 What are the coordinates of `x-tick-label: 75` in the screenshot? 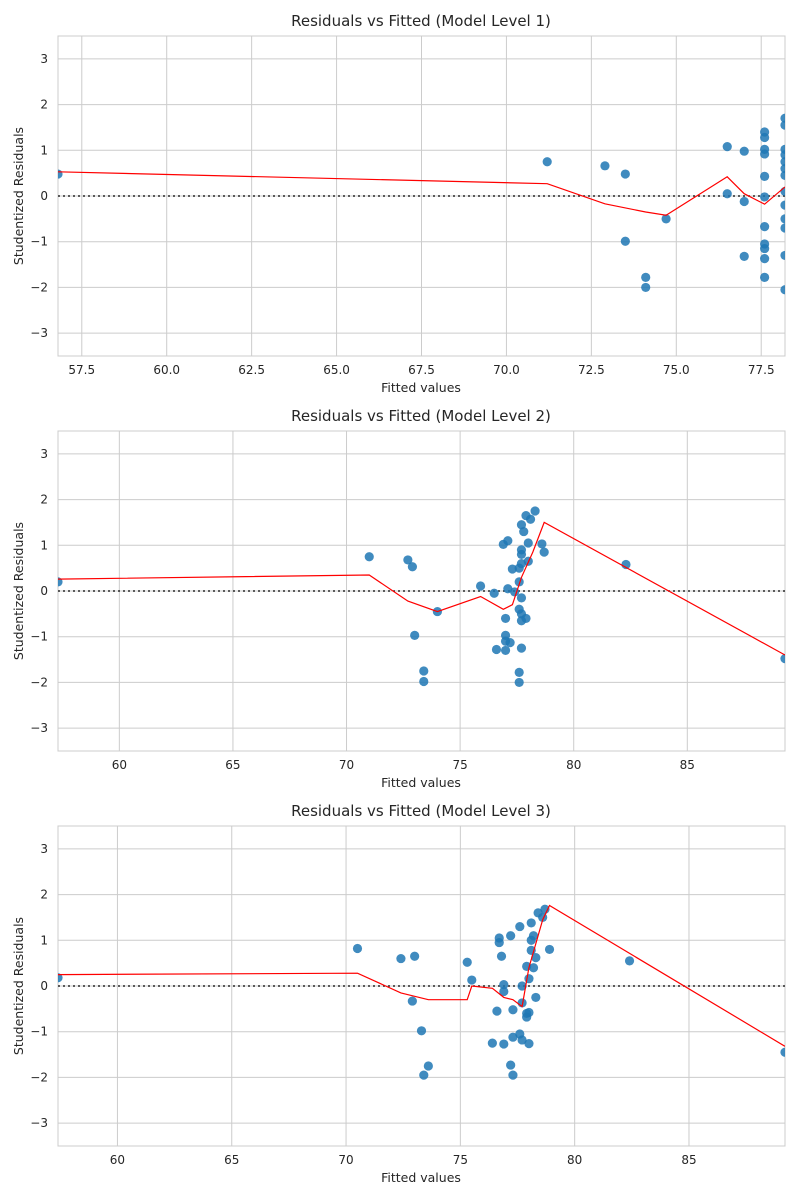 It's located at (459, 765).